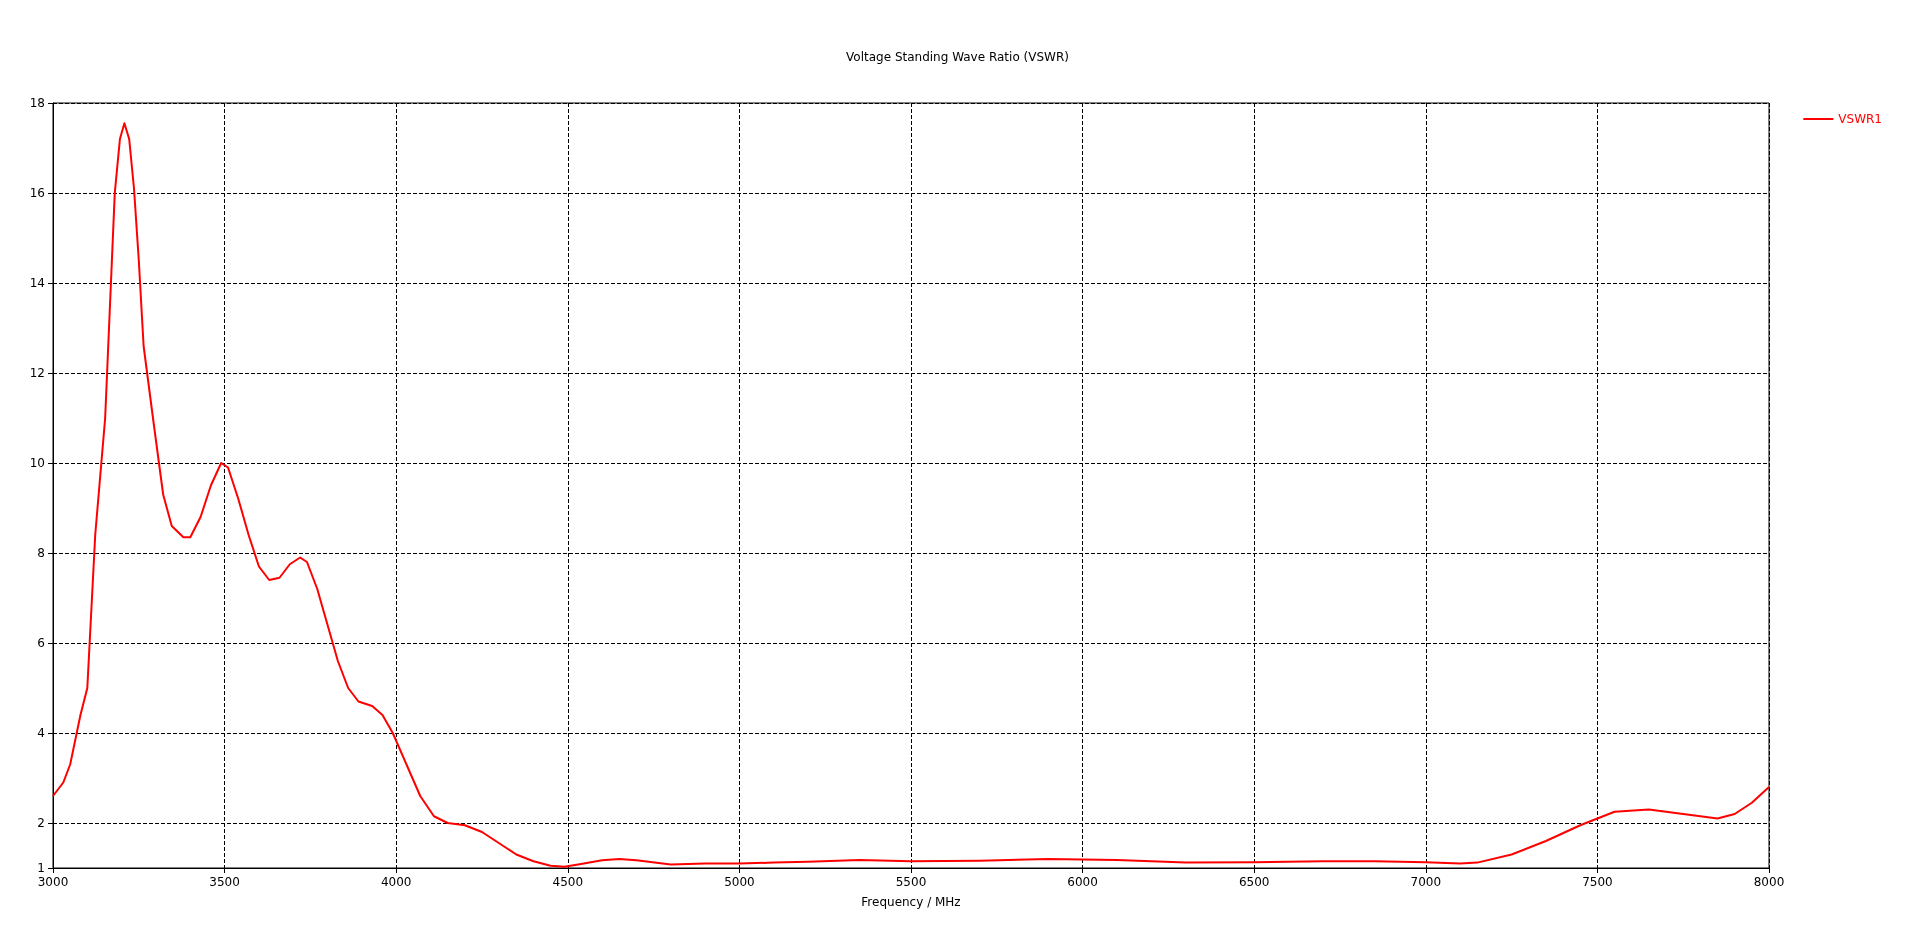 This screenshot has width=1915, height=948. What do you see at coordinates (1082, 882) in the screenshot?
I see `x-tick-label: 6000` at bounding box center [1082, 882].